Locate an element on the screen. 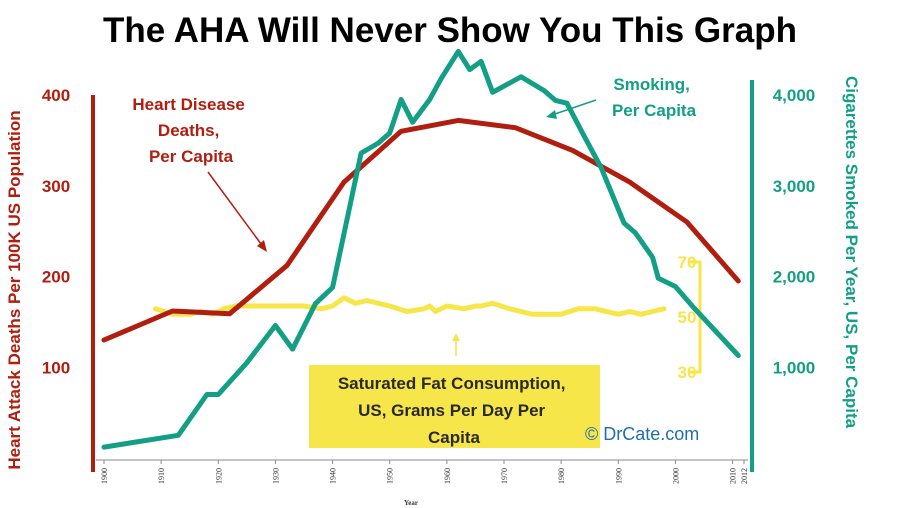 The width and height of the screenshot is (900, 508). chart-title: The AHA Will Never Show You This Graph is located at coordinates (450, 30).